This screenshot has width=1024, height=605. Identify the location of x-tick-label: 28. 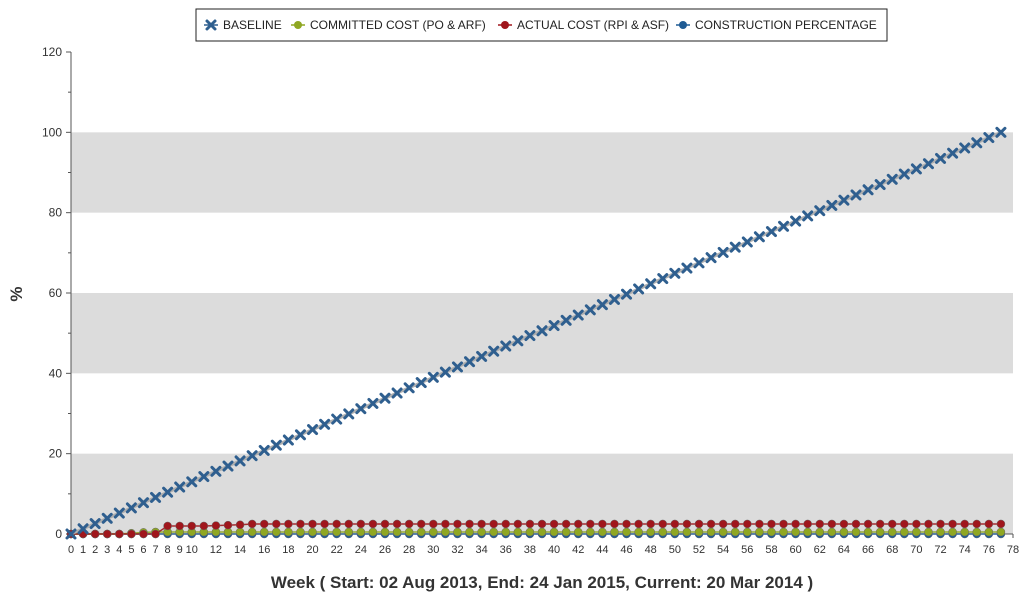
(409, 550).